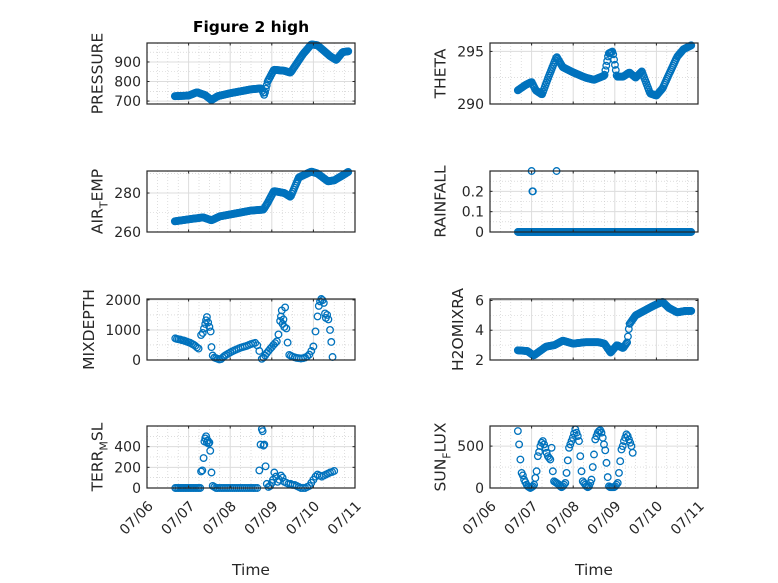  Describe the element at coordinates (127, 194) in the screenshot. I see `y-tick-label: 280` at that location.